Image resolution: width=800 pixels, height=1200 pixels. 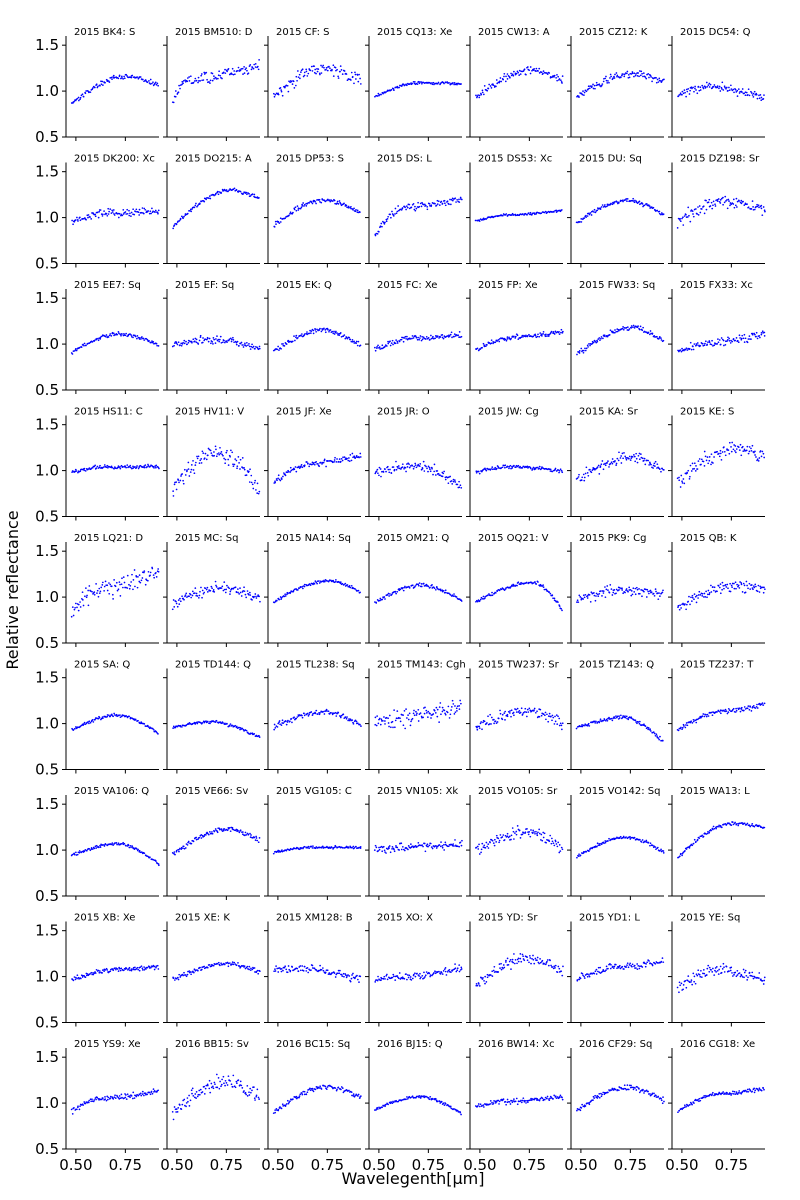 What do you see at coordinates (107, 285) in the screenshot?
I see `panel-title: 2015 EE7: Sq` at bounding box center [107, 285].